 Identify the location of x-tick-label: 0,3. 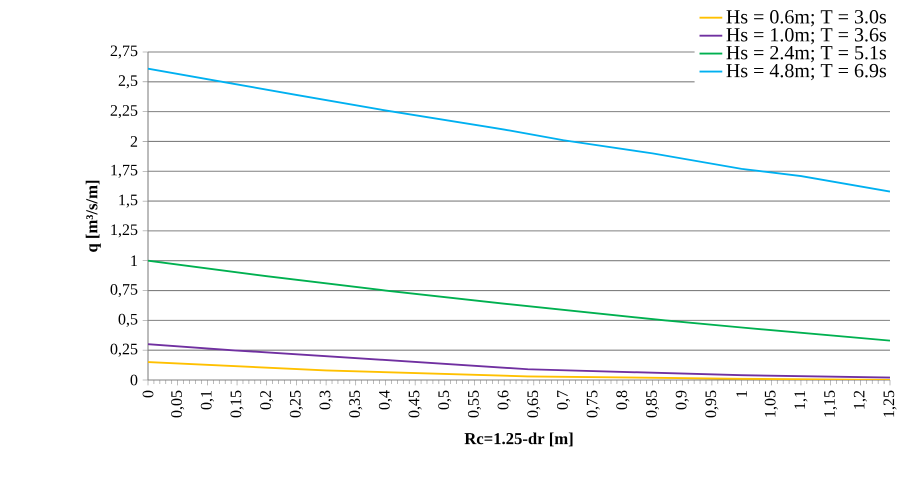
(326, 400).